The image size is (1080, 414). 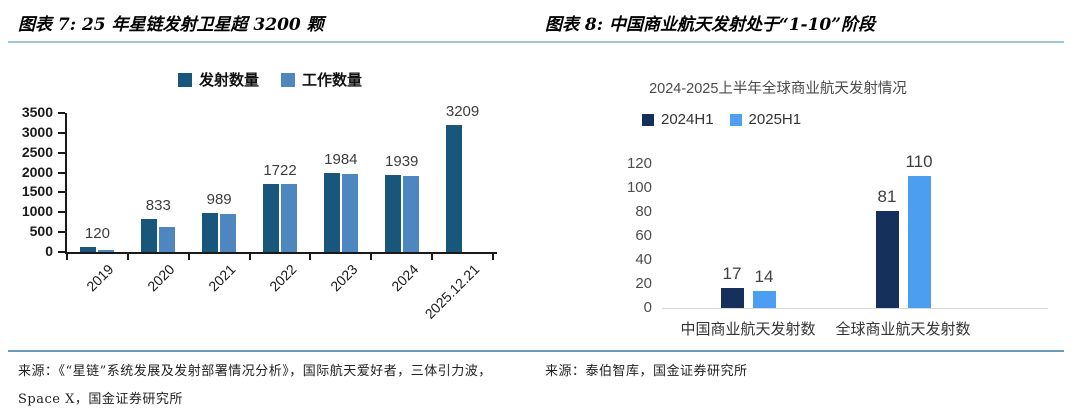 I want to click on y-tick-label: 2500, so click(x=37, y=151).